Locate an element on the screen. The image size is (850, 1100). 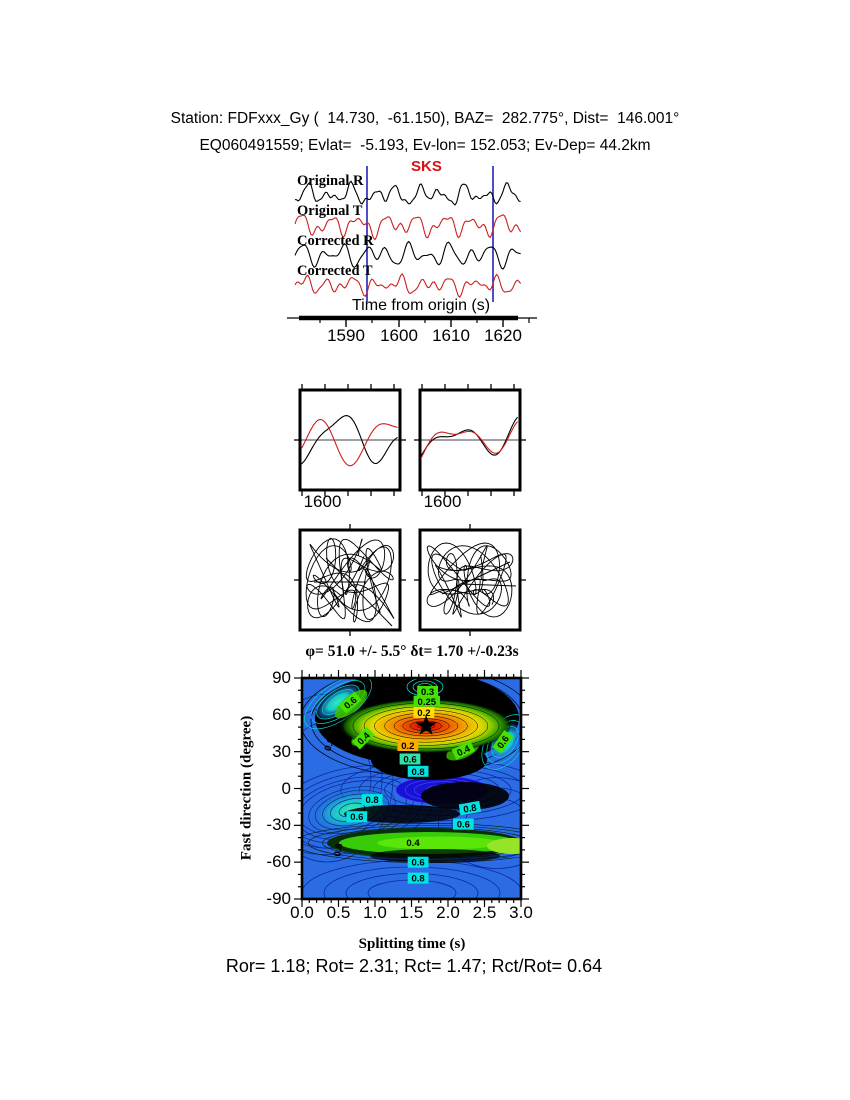
contour-level-label: 0.3 is located at coordinates (427, 692).